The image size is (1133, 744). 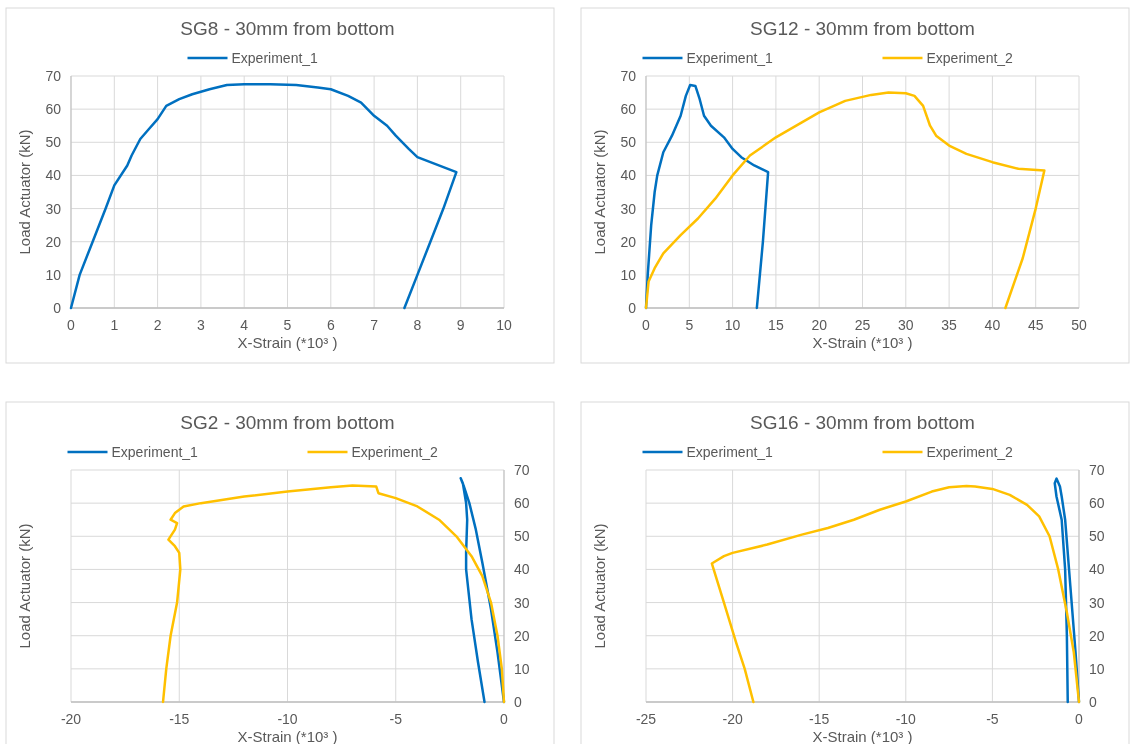 What do you see at coordinates (906, 325) in the screenshot?
I see `x-tick-label: 30` at bounding box center [906, 325].